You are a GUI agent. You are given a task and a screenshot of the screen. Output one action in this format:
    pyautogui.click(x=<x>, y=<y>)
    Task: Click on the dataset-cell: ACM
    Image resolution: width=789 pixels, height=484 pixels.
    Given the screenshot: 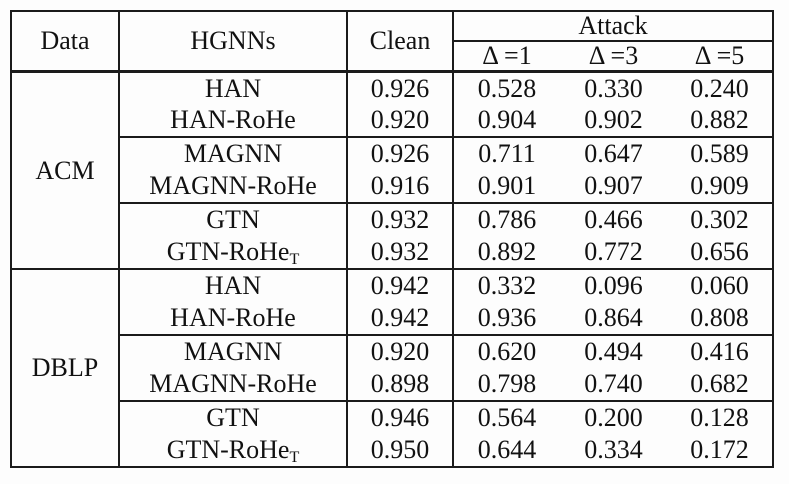 What is the action you would take?
    pyautogui.click(x=65, y=170)
    